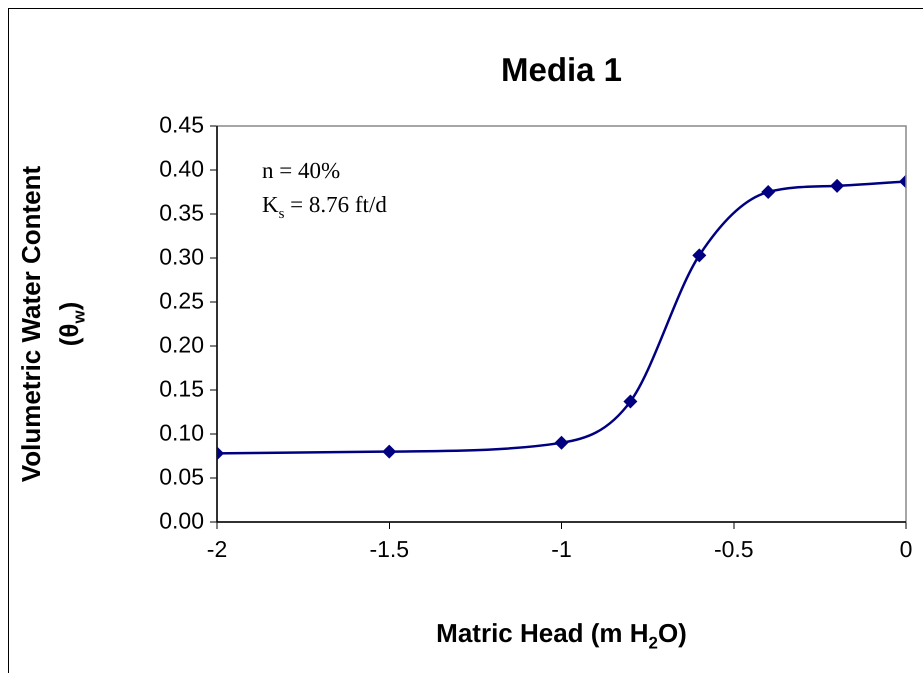 This screenshot has height=673, width=923. Describe the element at coordinates (561, 549) in the screenshot. I see `x-tick-label: -1` at that location.